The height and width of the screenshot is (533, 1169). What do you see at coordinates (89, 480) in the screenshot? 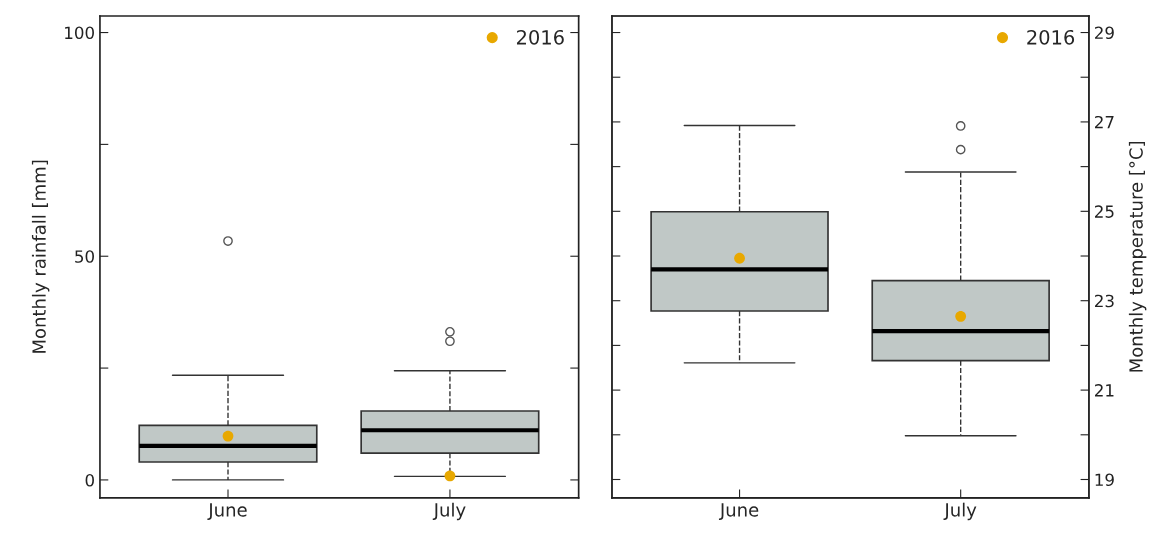
I see `y-tick-label: 0` at bounding box center [89, 480].